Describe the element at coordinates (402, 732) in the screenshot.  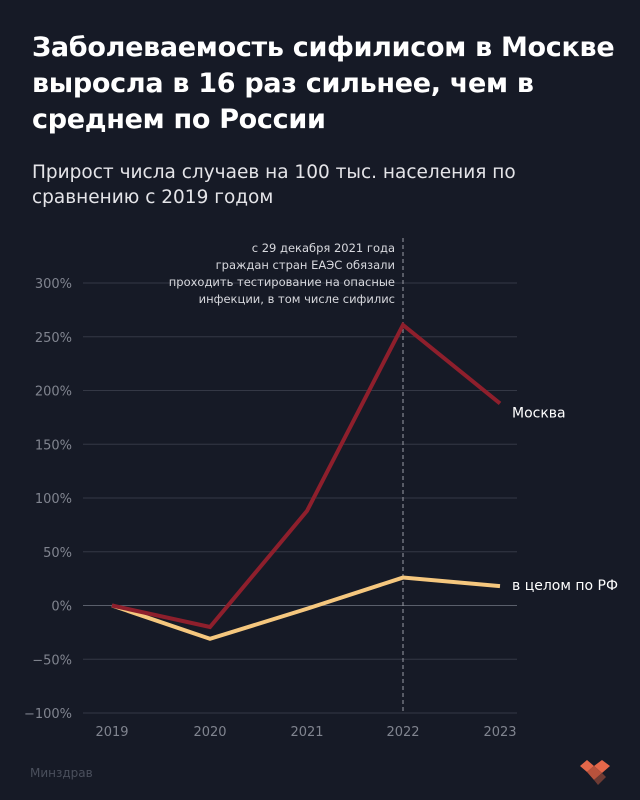
I see `x-tick-label: 2022` at that location.